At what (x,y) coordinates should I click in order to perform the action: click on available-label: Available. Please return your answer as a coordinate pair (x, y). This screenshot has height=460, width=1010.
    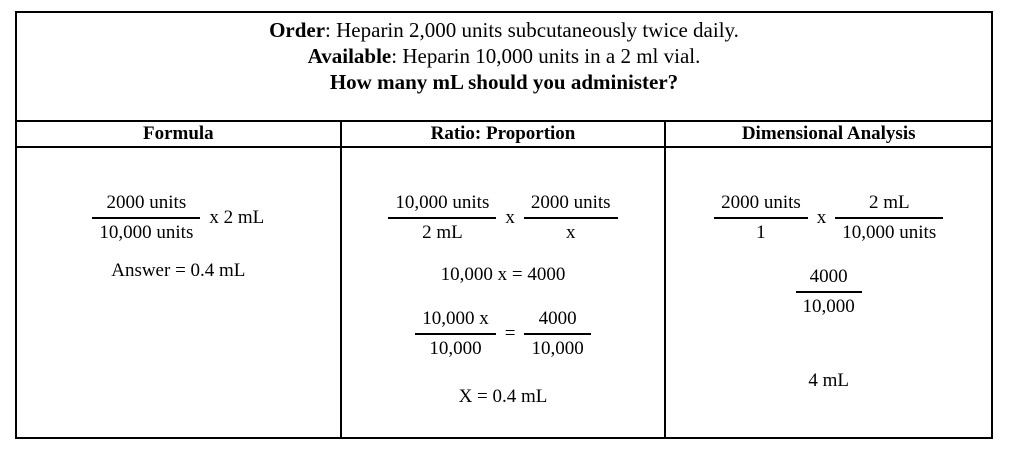
    Looking at the image, I should click on (349, 56).